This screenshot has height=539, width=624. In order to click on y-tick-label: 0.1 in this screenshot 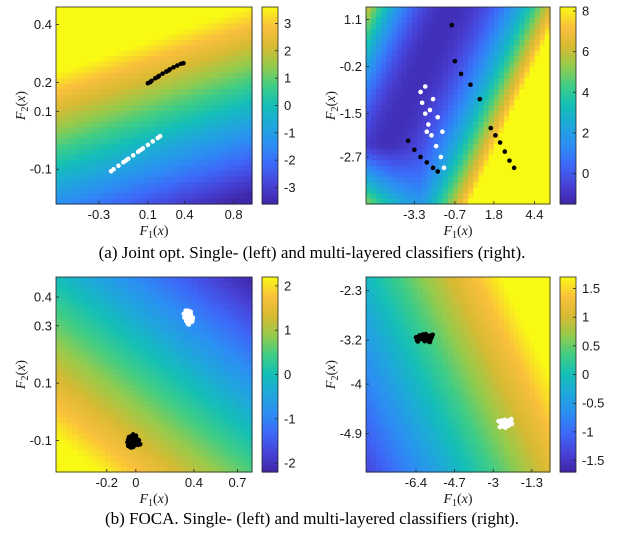, I will do `click(43, 383)`.